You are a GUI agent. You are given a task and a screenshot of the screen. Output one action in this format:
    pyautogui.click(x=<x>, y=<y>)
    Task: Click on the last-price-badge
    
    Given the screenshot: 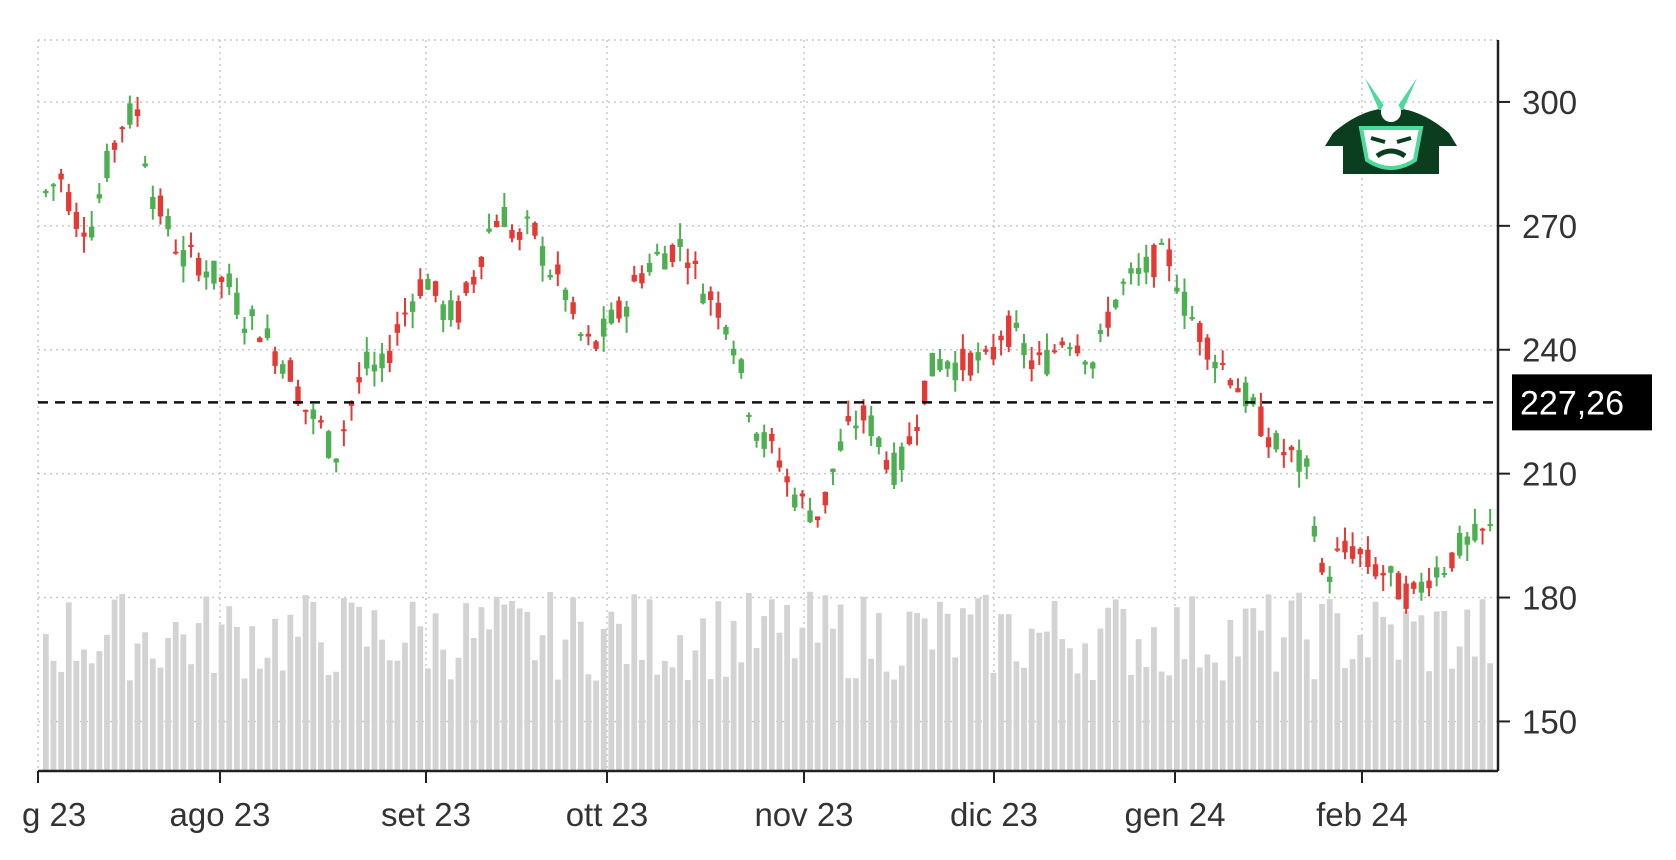 What is the action you would take?
    pyautogui.click(x=1582, y=402)
    